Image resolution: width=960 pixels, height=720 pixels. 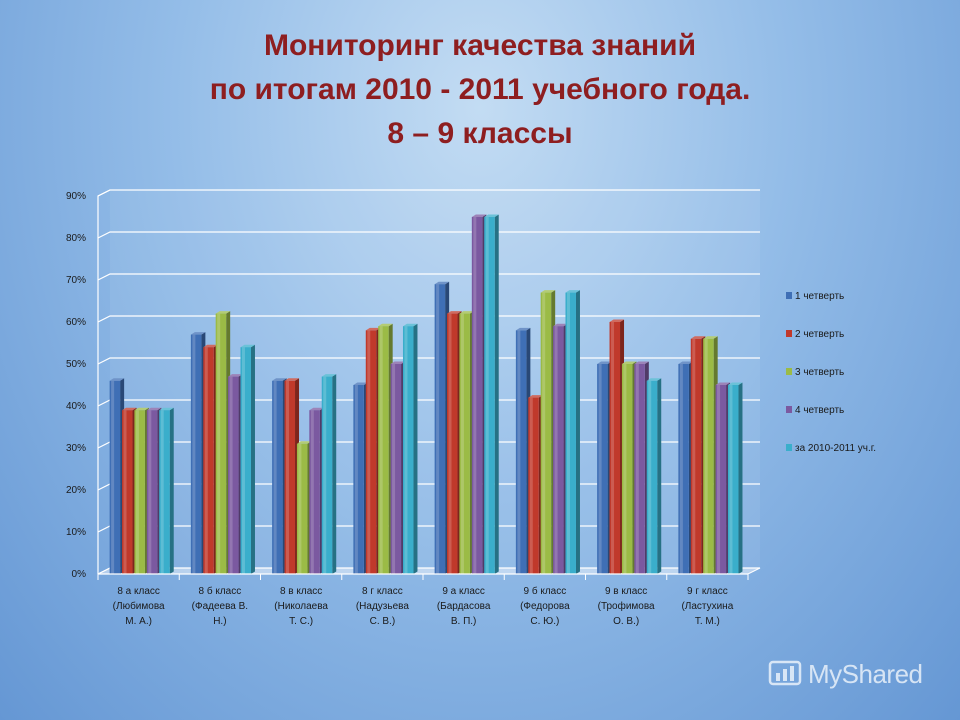 I want to click on x-tick-label: 9 б класс, so click(x=545, y=591).